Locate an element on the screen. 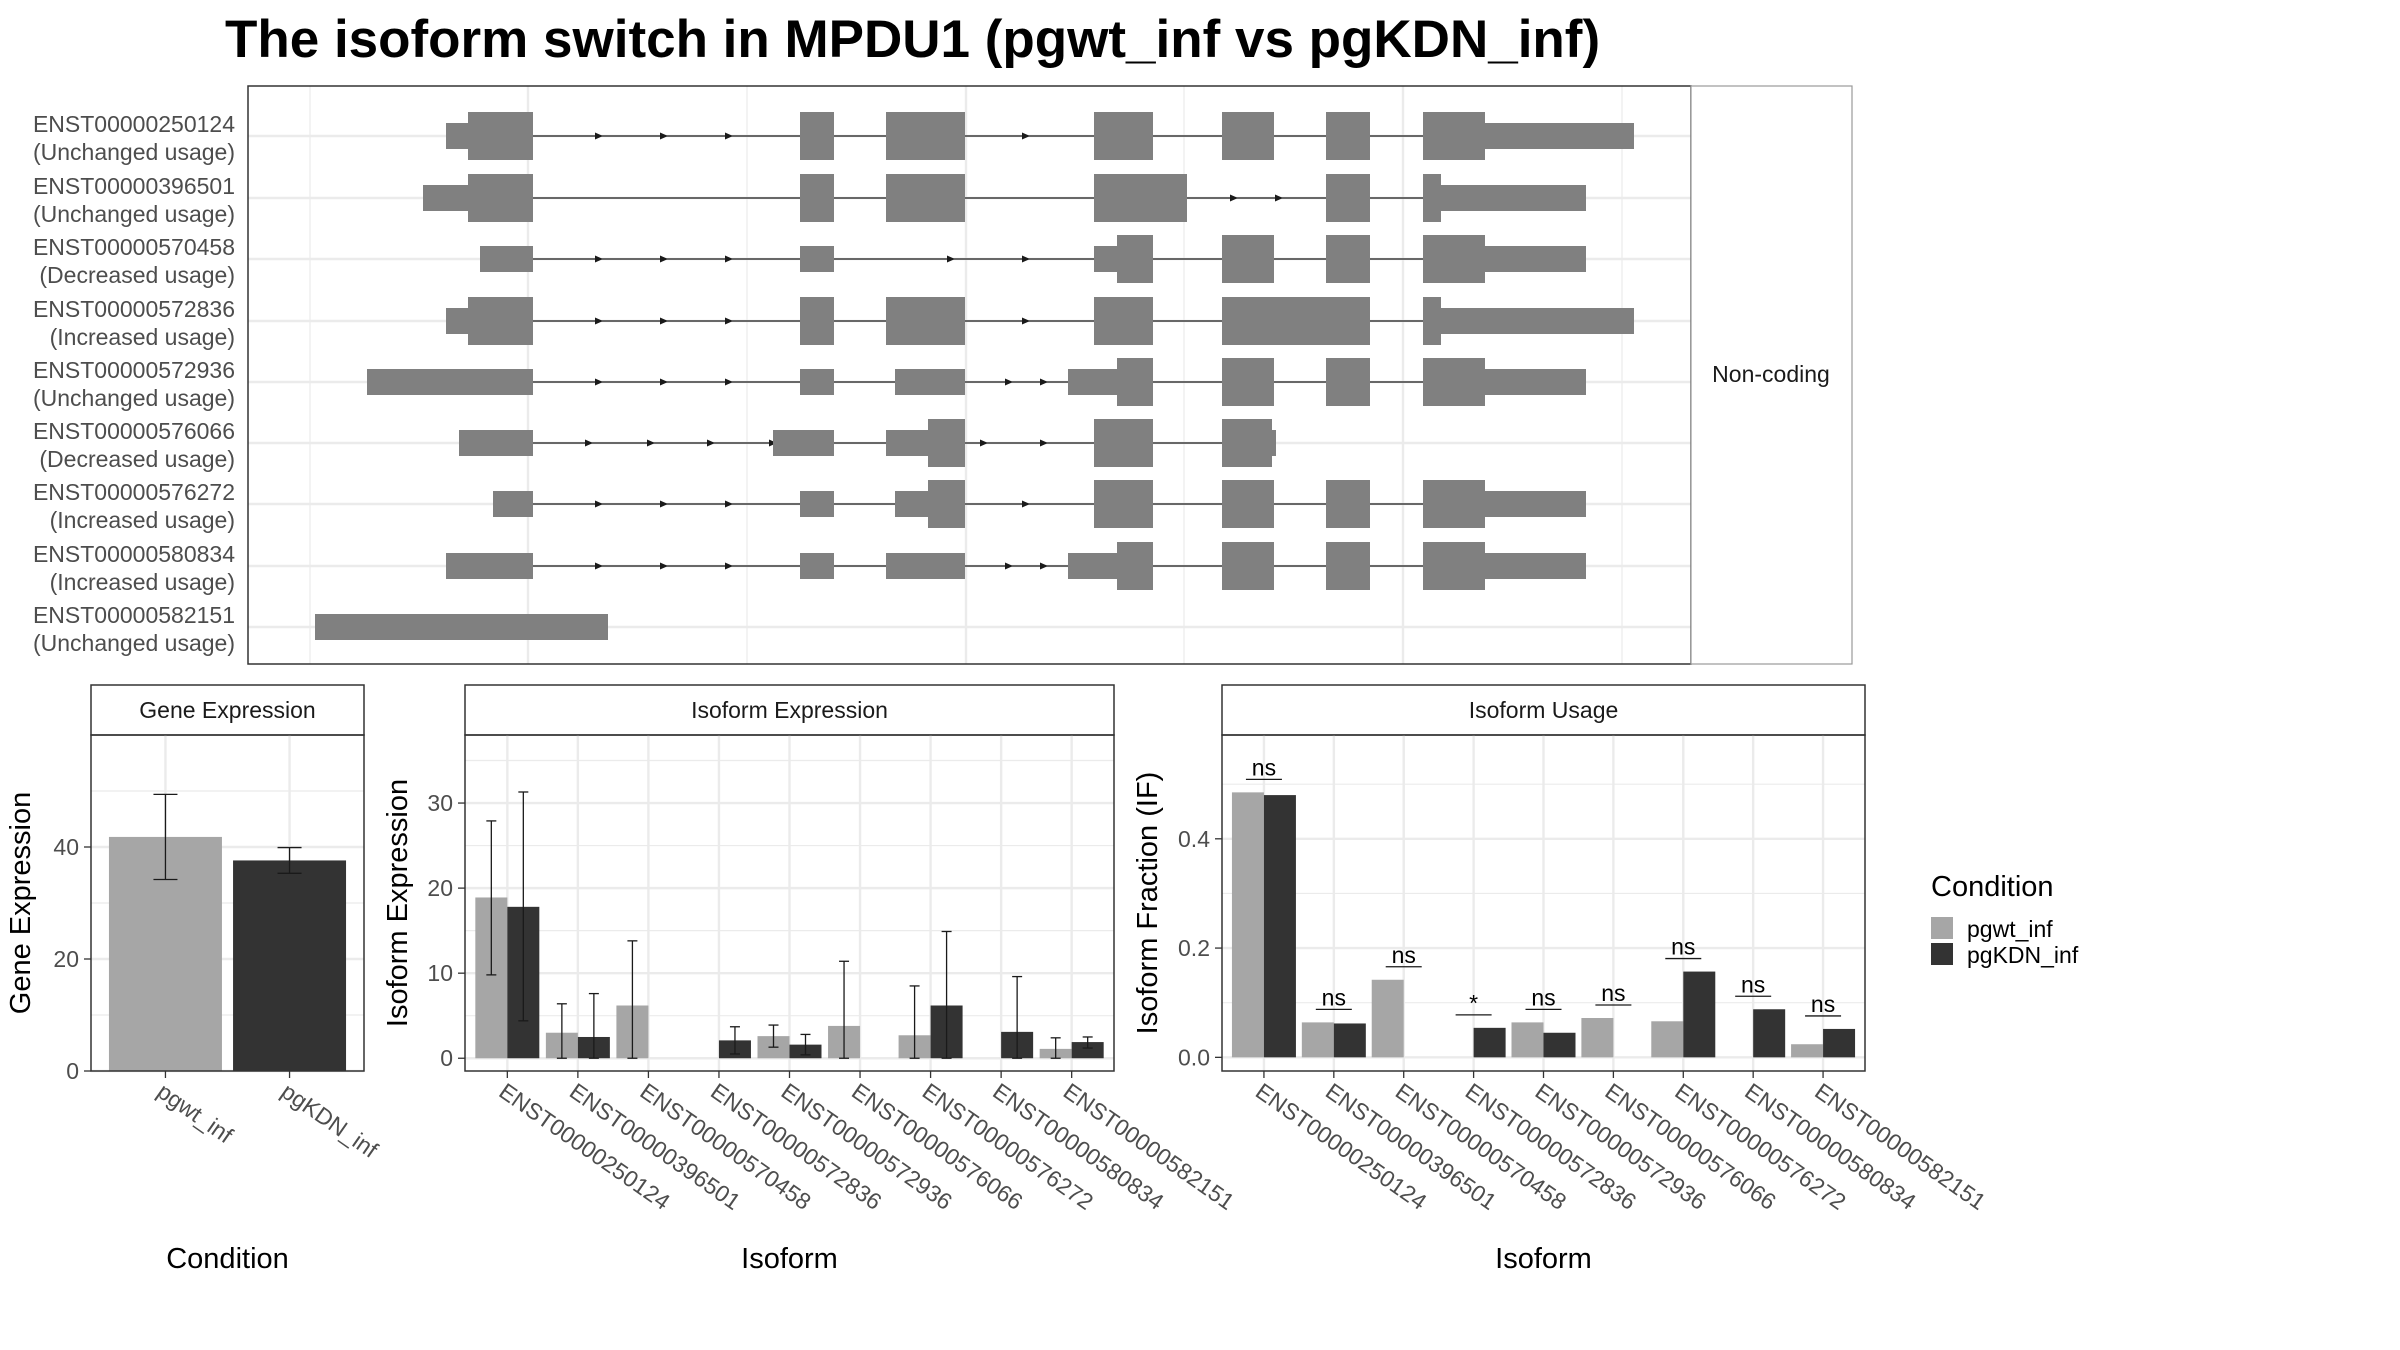 This screenshot has height=1350, width=2400. transcript-id-label: ENST00000570458 is located at coordinates (134, 247).